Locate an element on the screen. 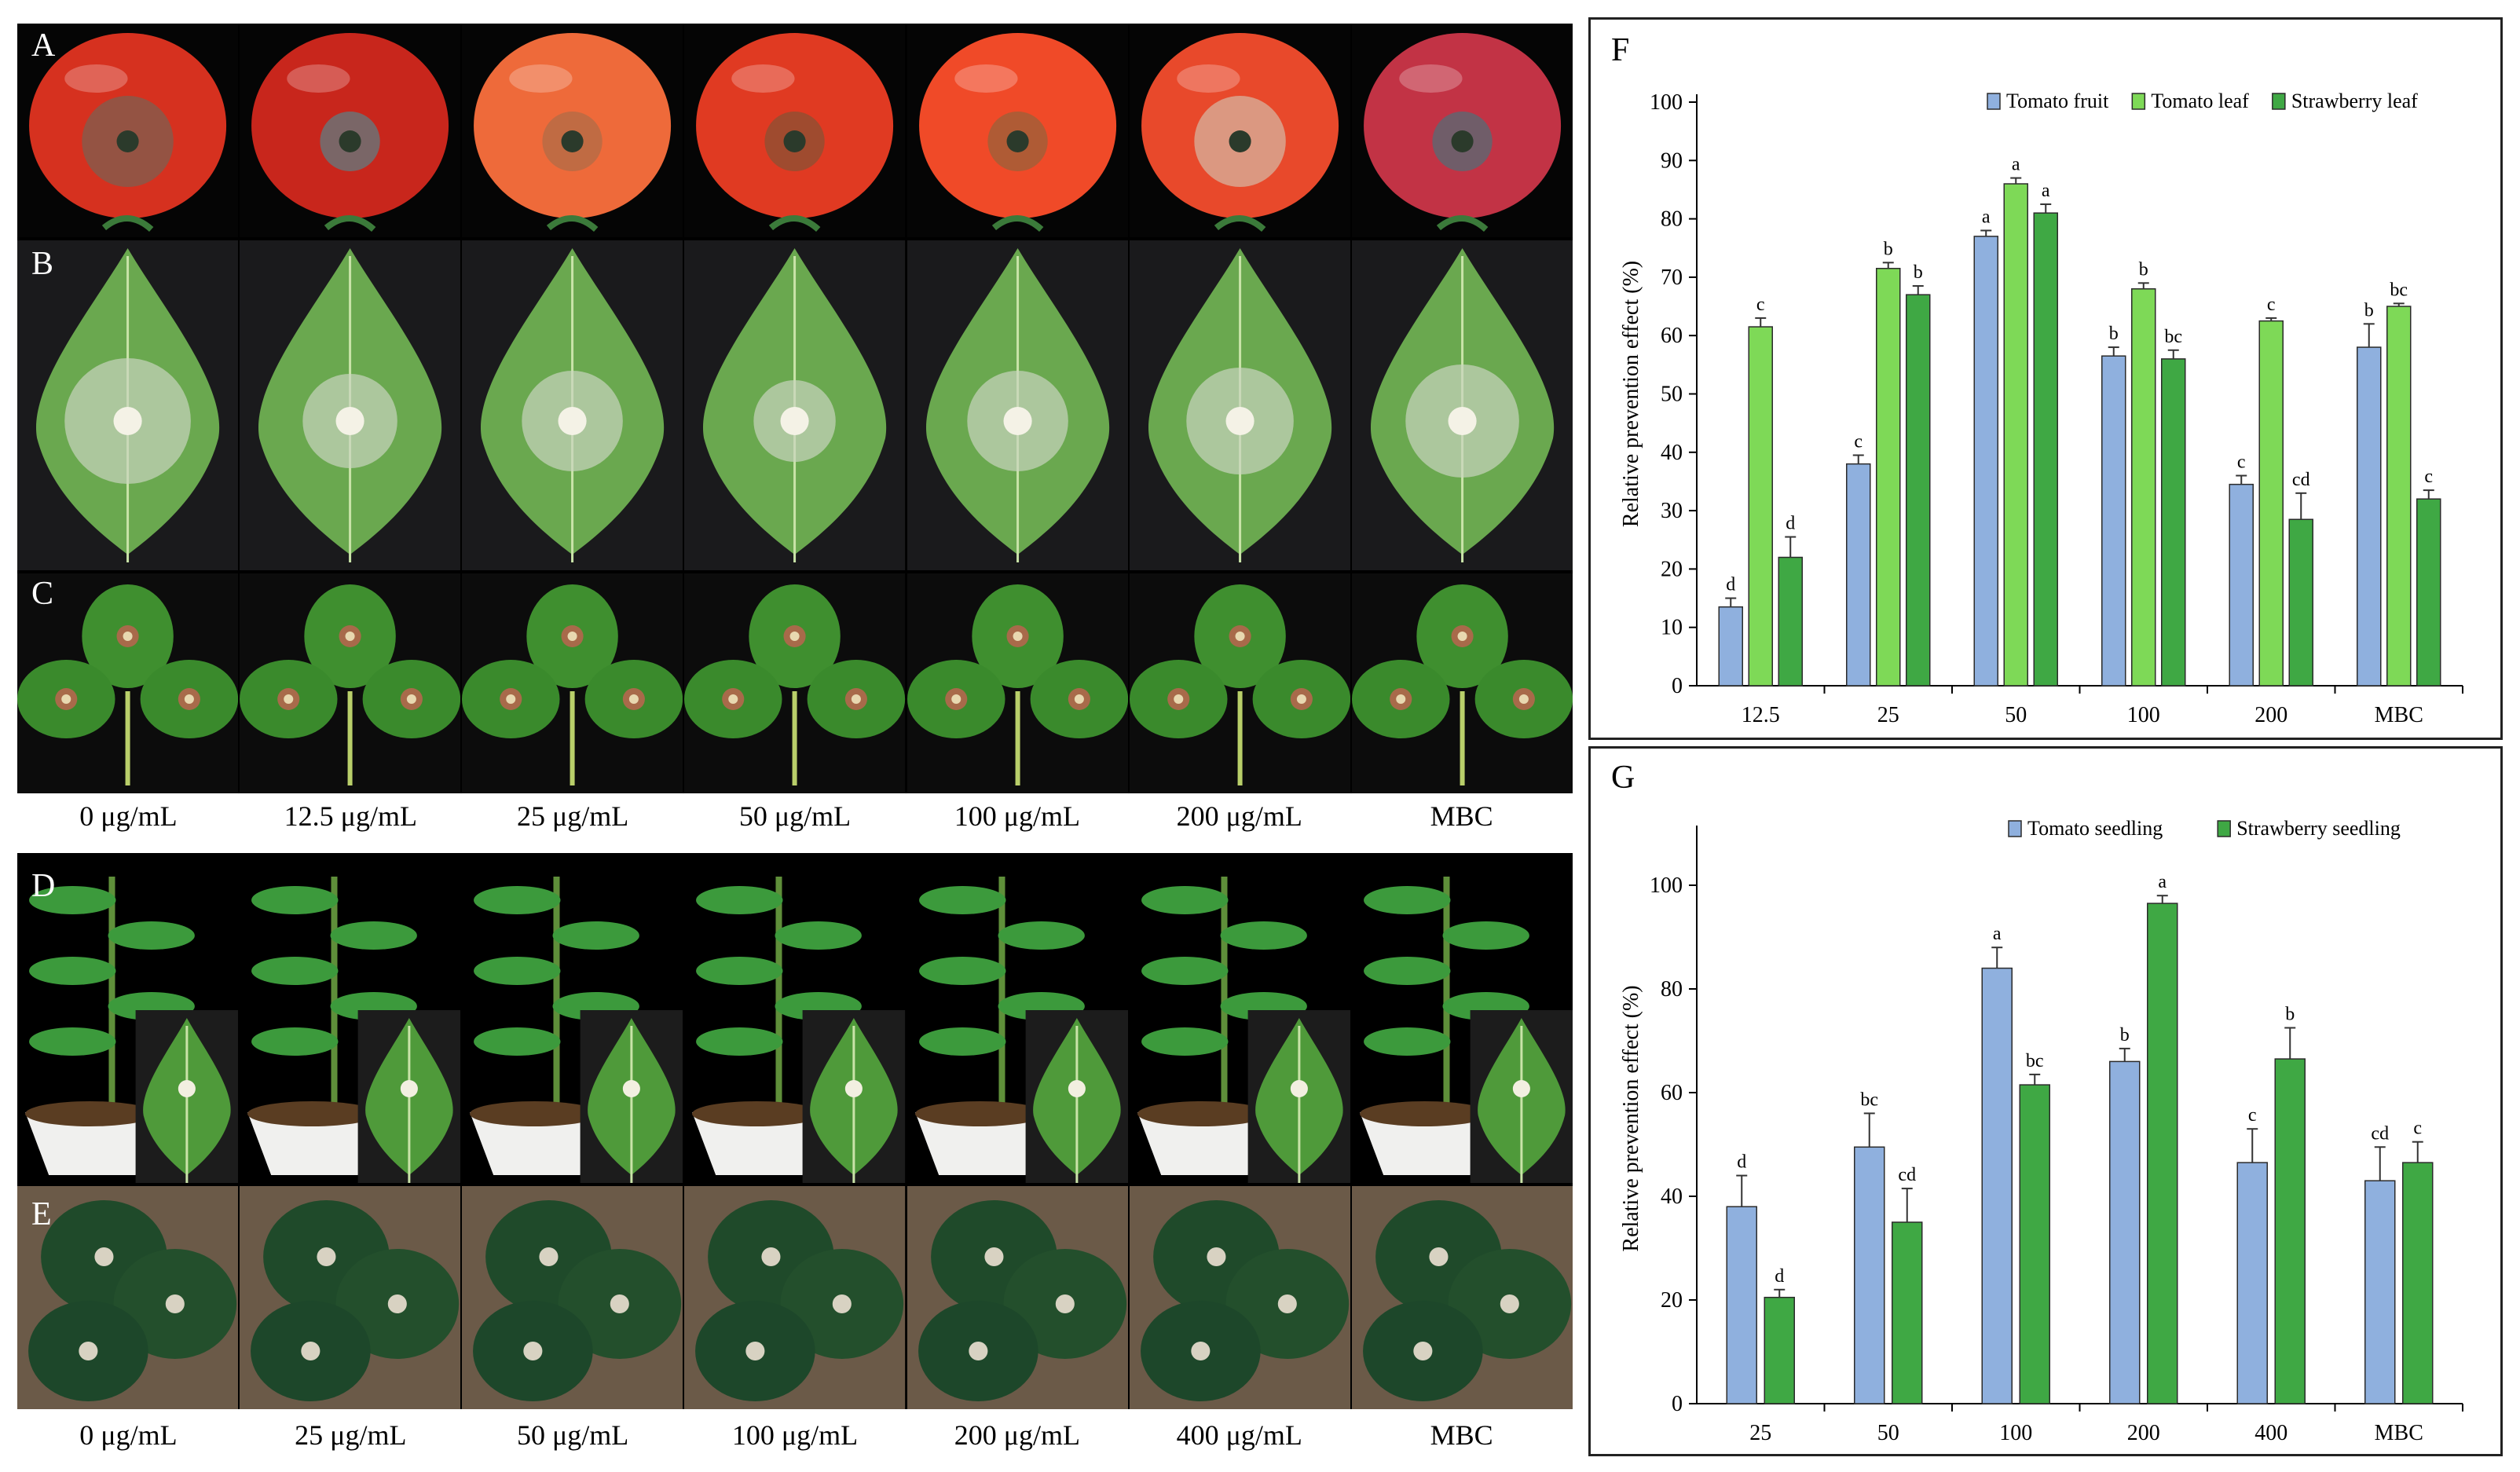 The width and height of the screenshot is (2520, 1472). y-tick-label: 10 is located at coordinates (1672, 628).